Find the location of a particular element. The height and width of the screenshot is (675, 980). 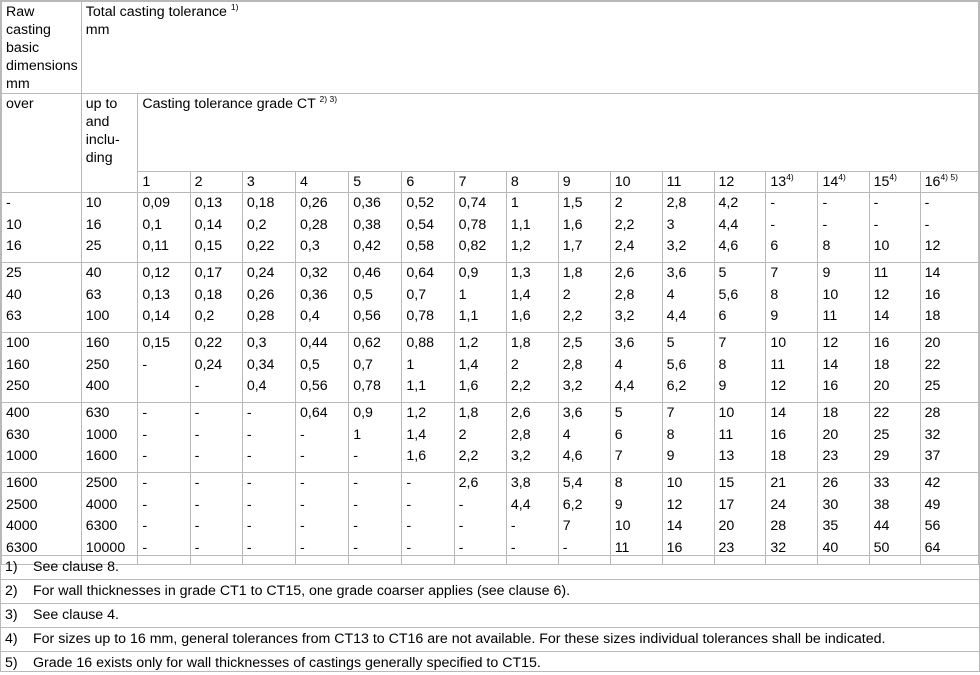

value: 6,2 is located at coordinates (572, 504).